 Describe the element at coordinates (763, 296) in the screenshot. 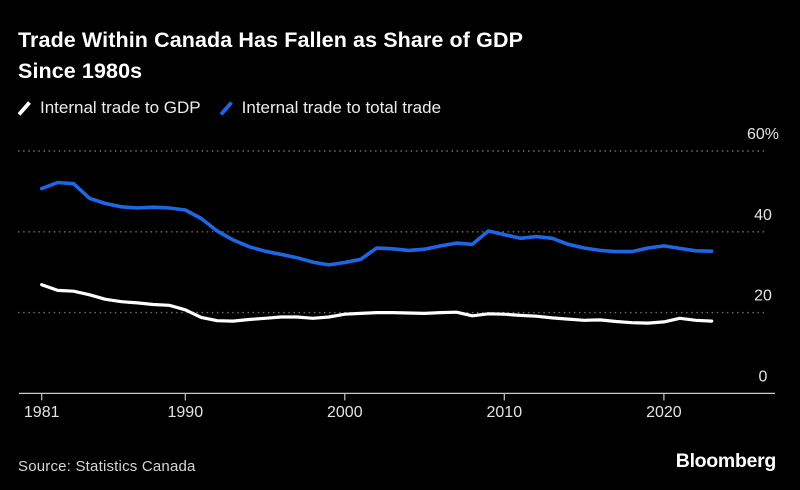

I see `y-axis-label: 20` at that location.